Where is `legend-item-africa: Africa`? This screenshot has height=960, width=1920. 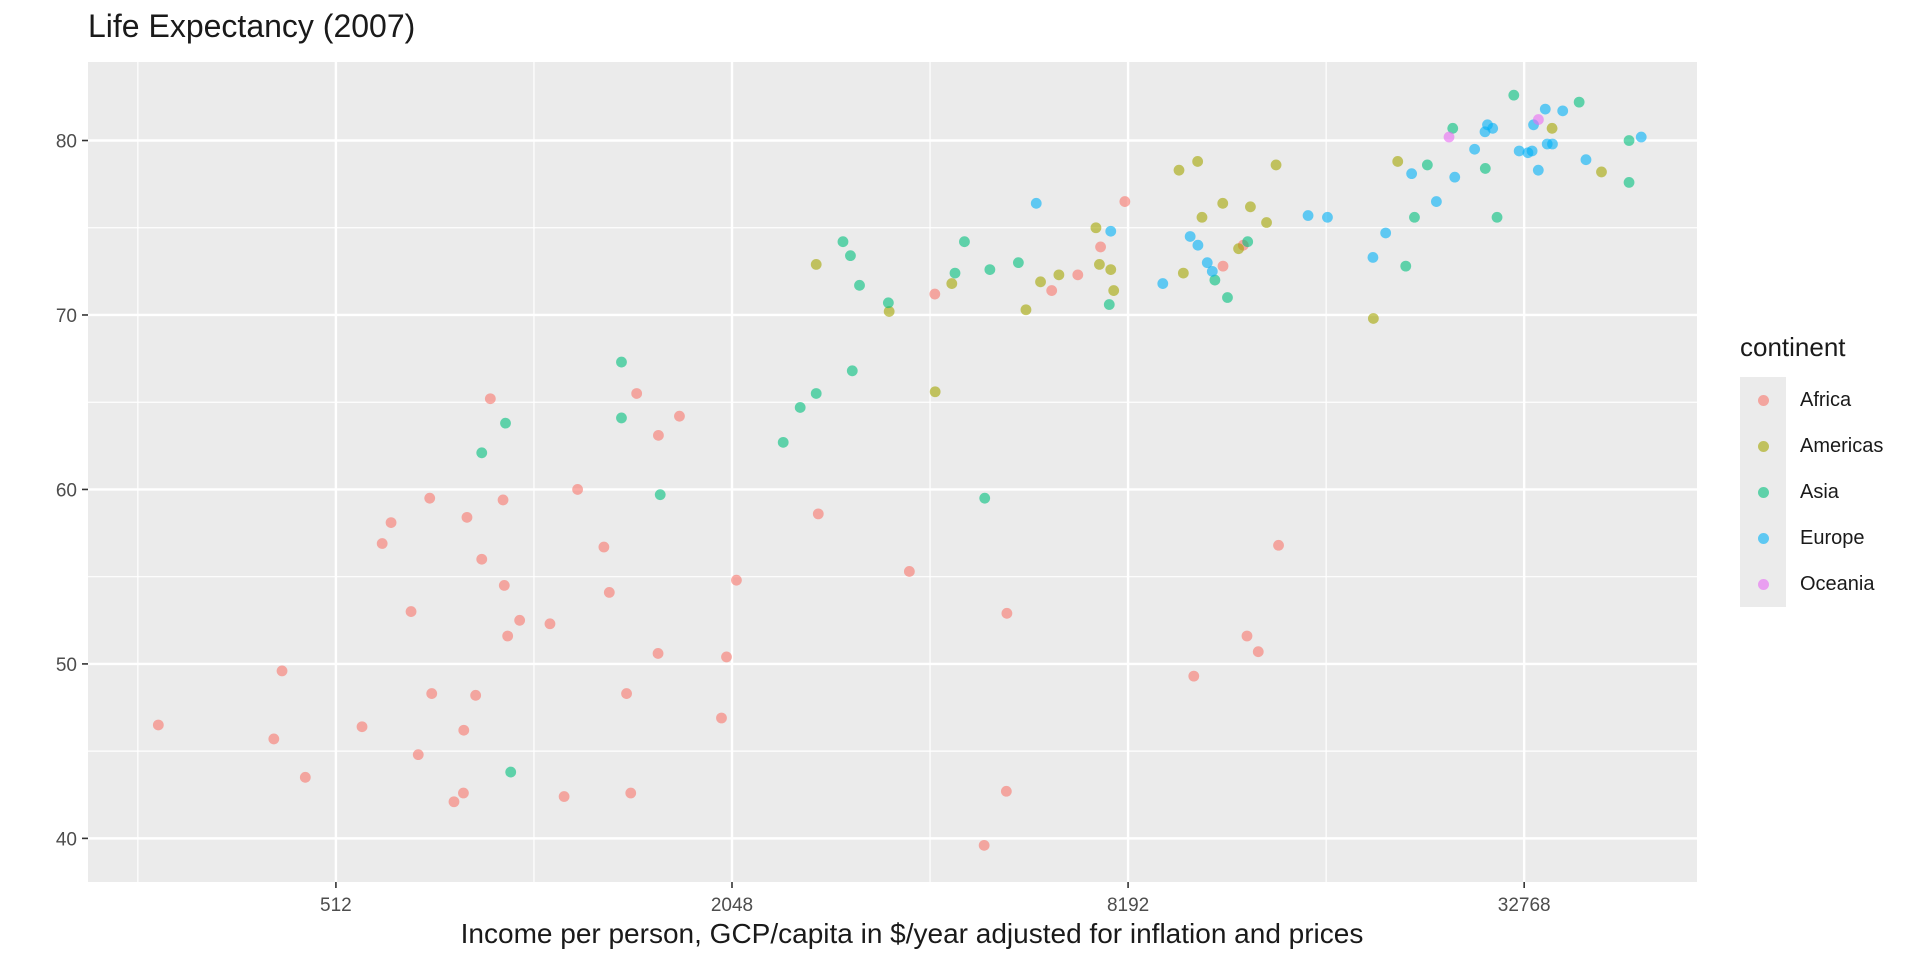
legend-item-africa: Africa is located at coordinates (1795, 400).